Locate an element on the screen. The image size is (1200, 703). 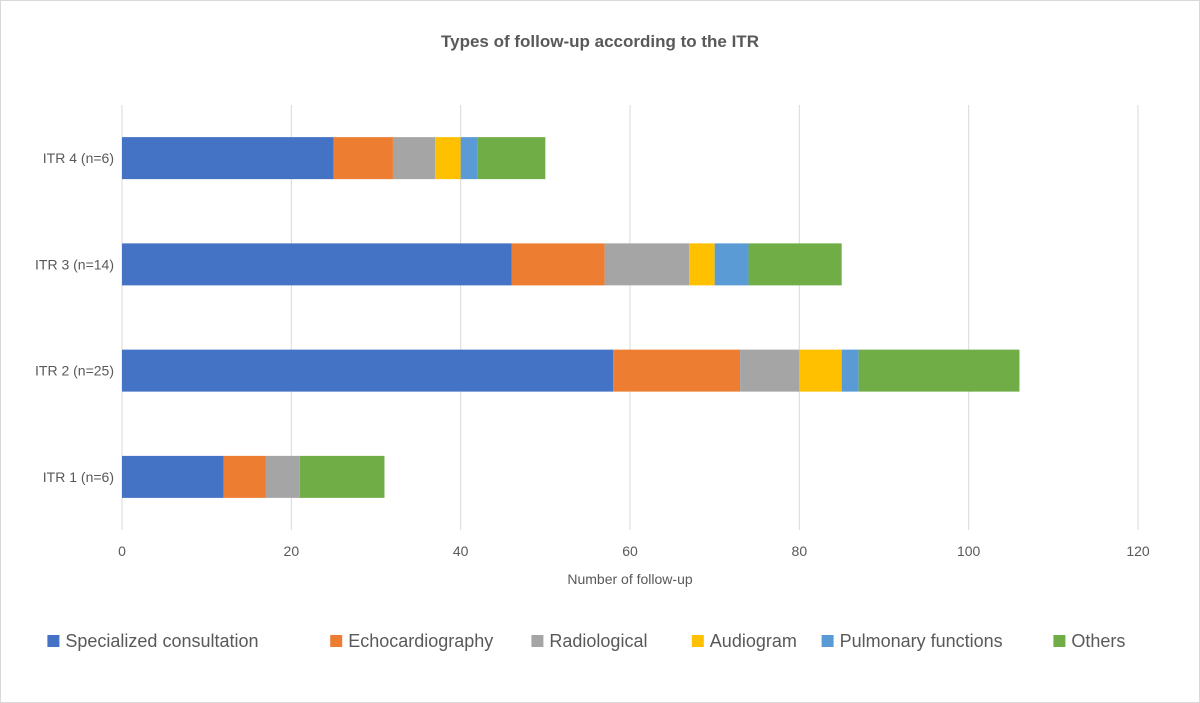
x-tick-label: 60 is located at coordinates (630, 551).